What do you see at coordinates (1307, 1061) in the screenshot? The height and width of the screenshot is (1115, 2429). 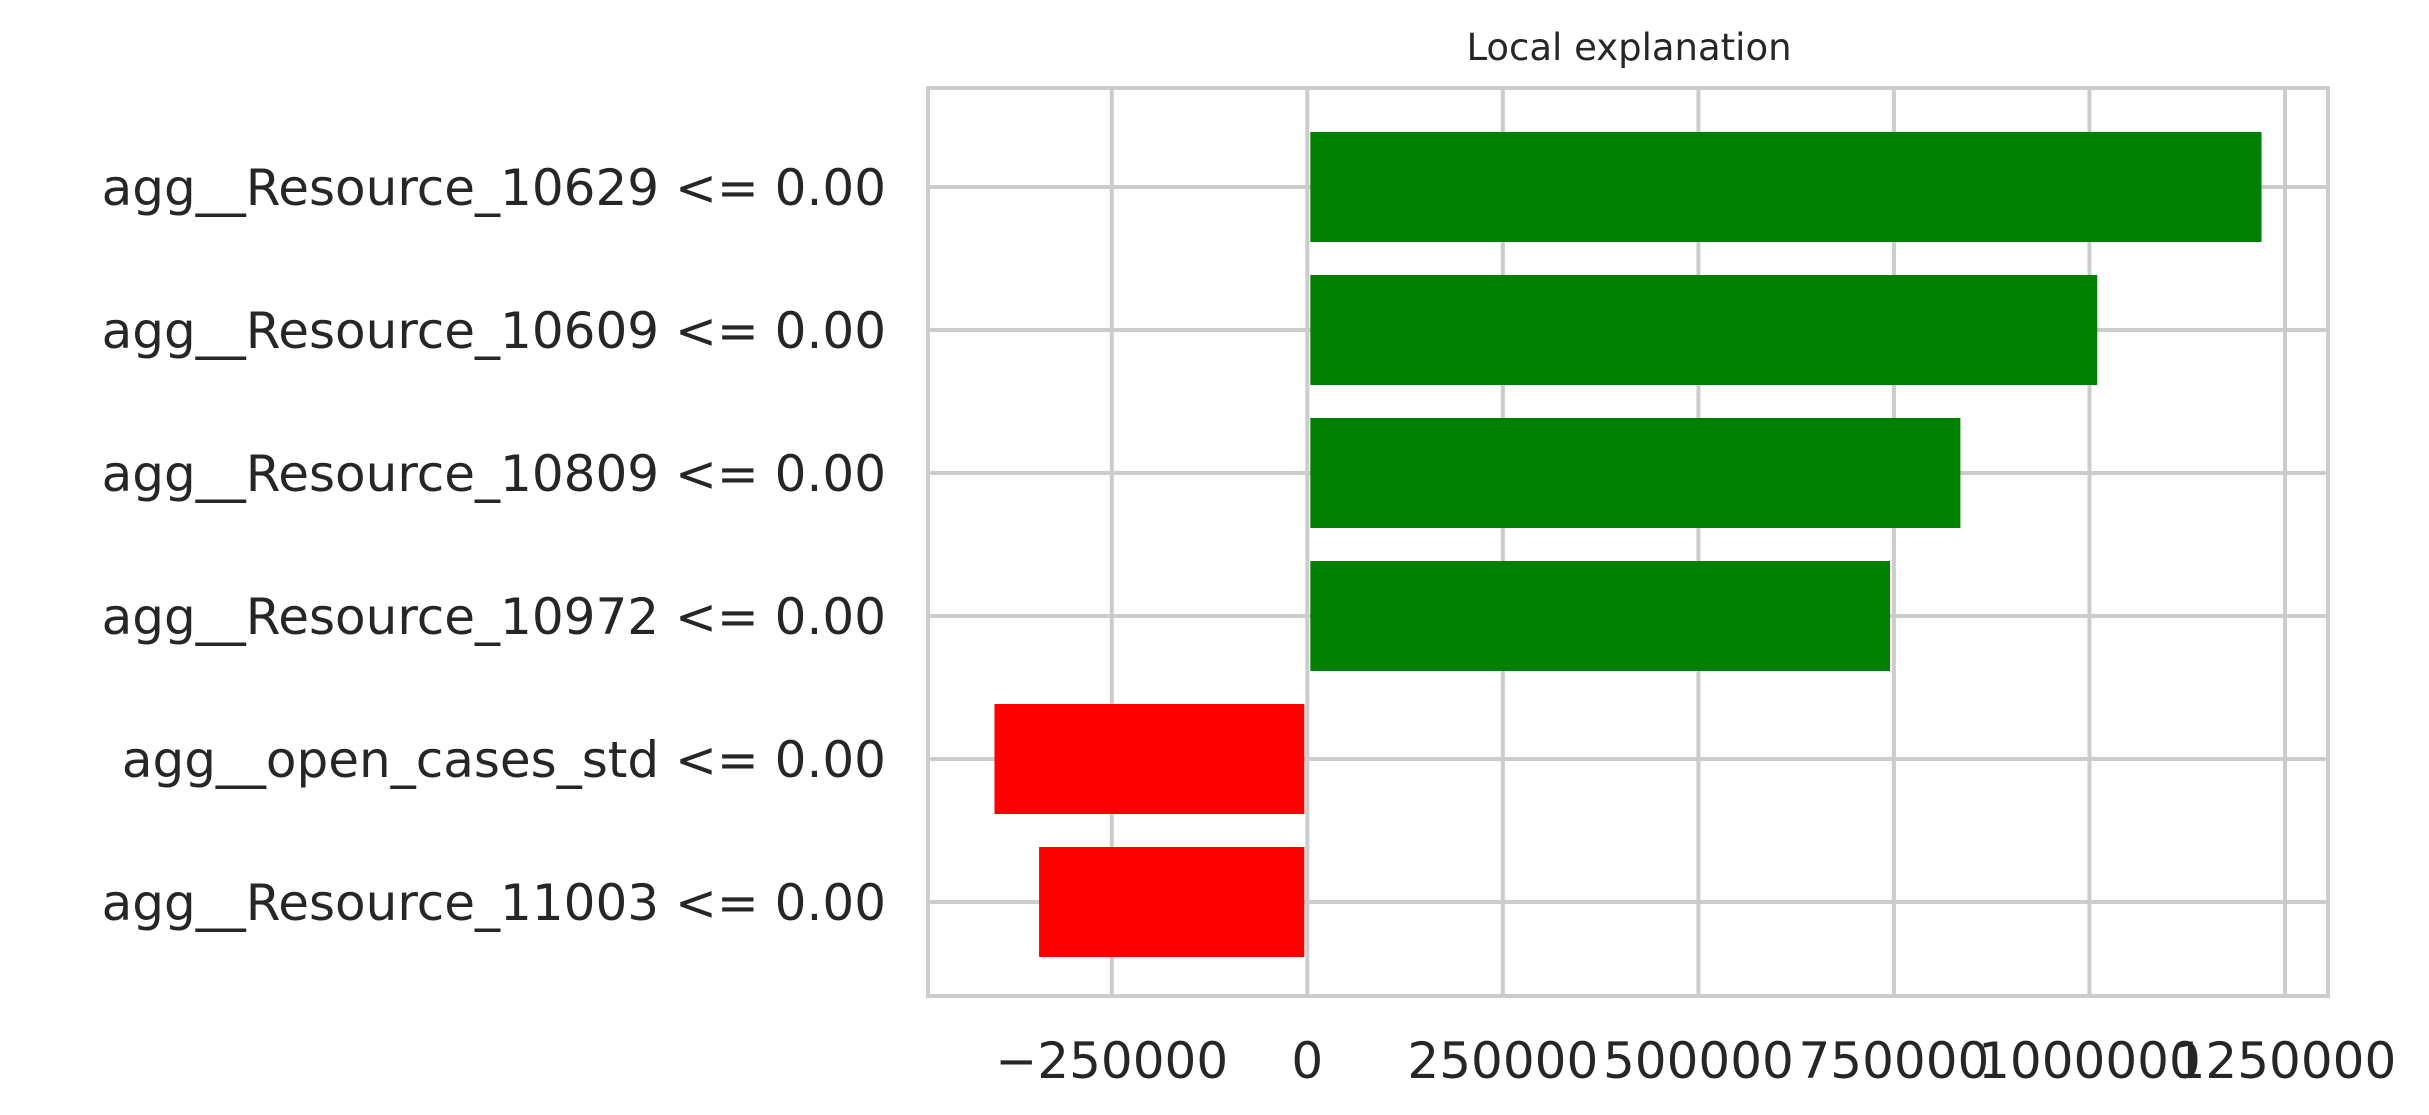 I see `x-tick-label: 0` at bounding box center [1307, 1061].